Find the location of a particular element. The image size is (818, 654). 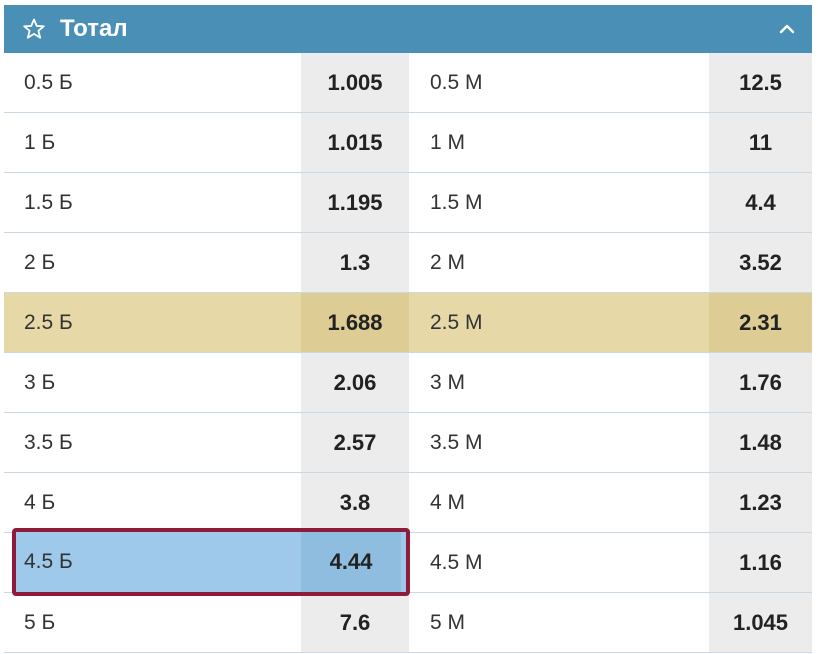

market-header: Тотал is located at coordinates (408, 29).